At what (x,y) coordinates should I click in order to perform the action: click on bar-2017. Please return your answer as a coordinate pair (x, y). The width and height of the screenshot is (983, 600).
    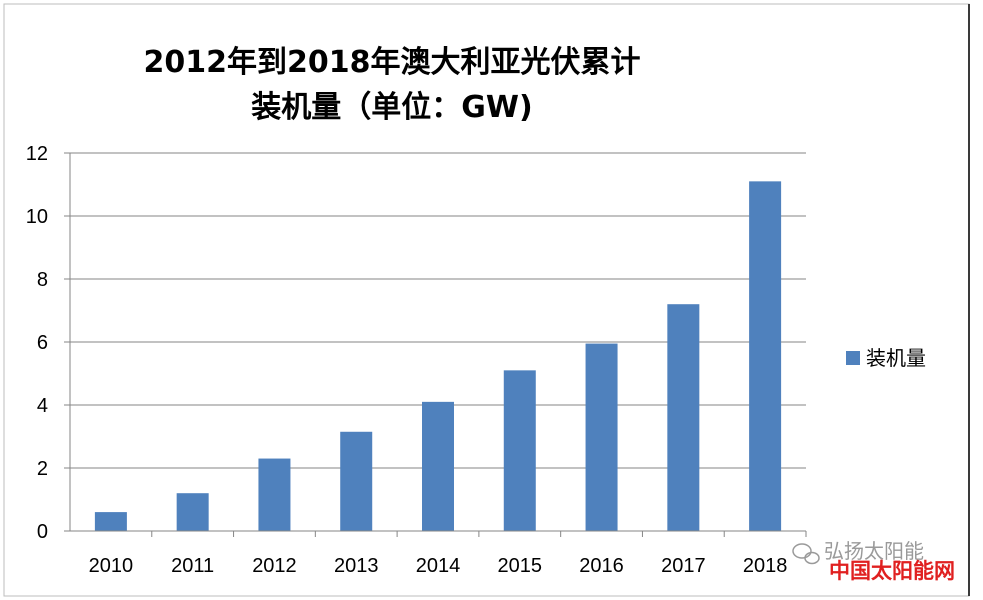
    Looking at the image, I should click on (683, 417).